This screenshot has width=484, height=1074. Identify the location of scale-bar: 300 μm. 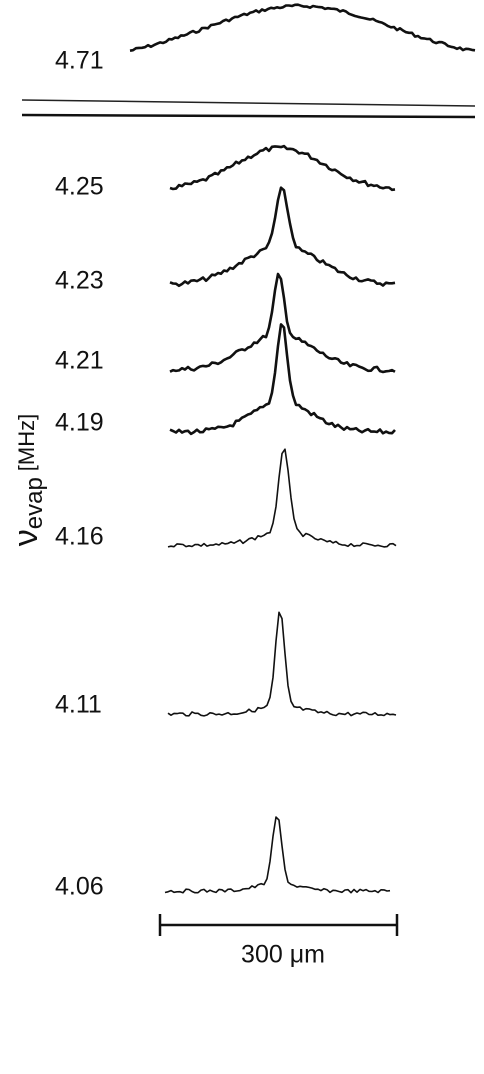
(278, 941).